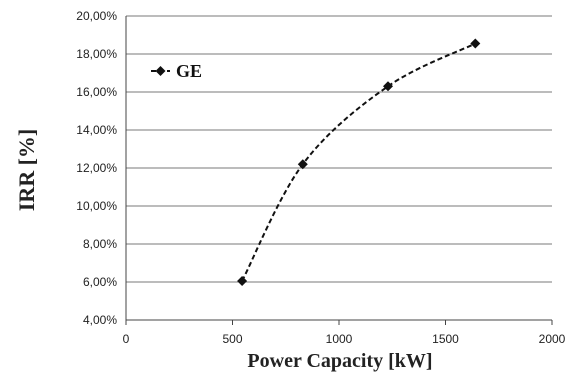  Describe the element at coordinates (100, 282) in the screenshot. I see `y-tick-label: 6,00%` at that location.